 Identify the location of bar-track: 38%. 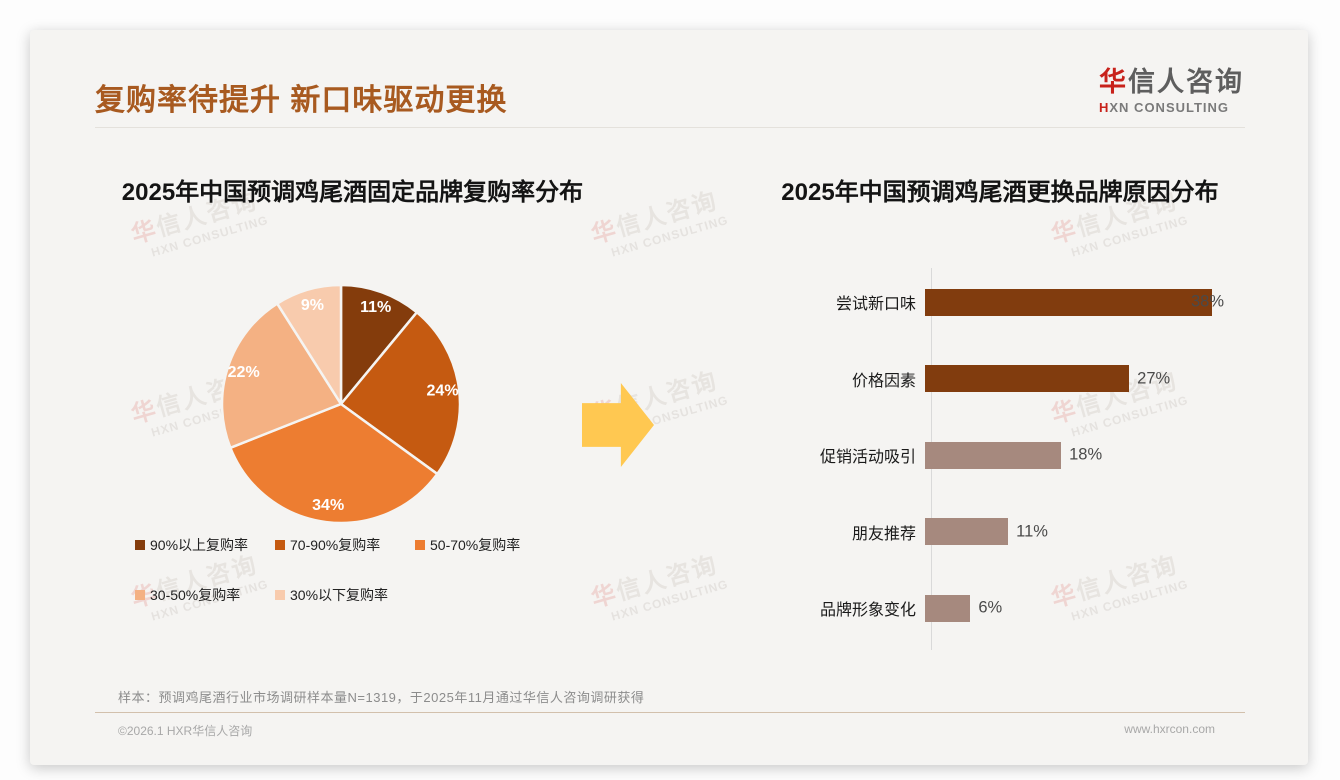
(1080, 302).